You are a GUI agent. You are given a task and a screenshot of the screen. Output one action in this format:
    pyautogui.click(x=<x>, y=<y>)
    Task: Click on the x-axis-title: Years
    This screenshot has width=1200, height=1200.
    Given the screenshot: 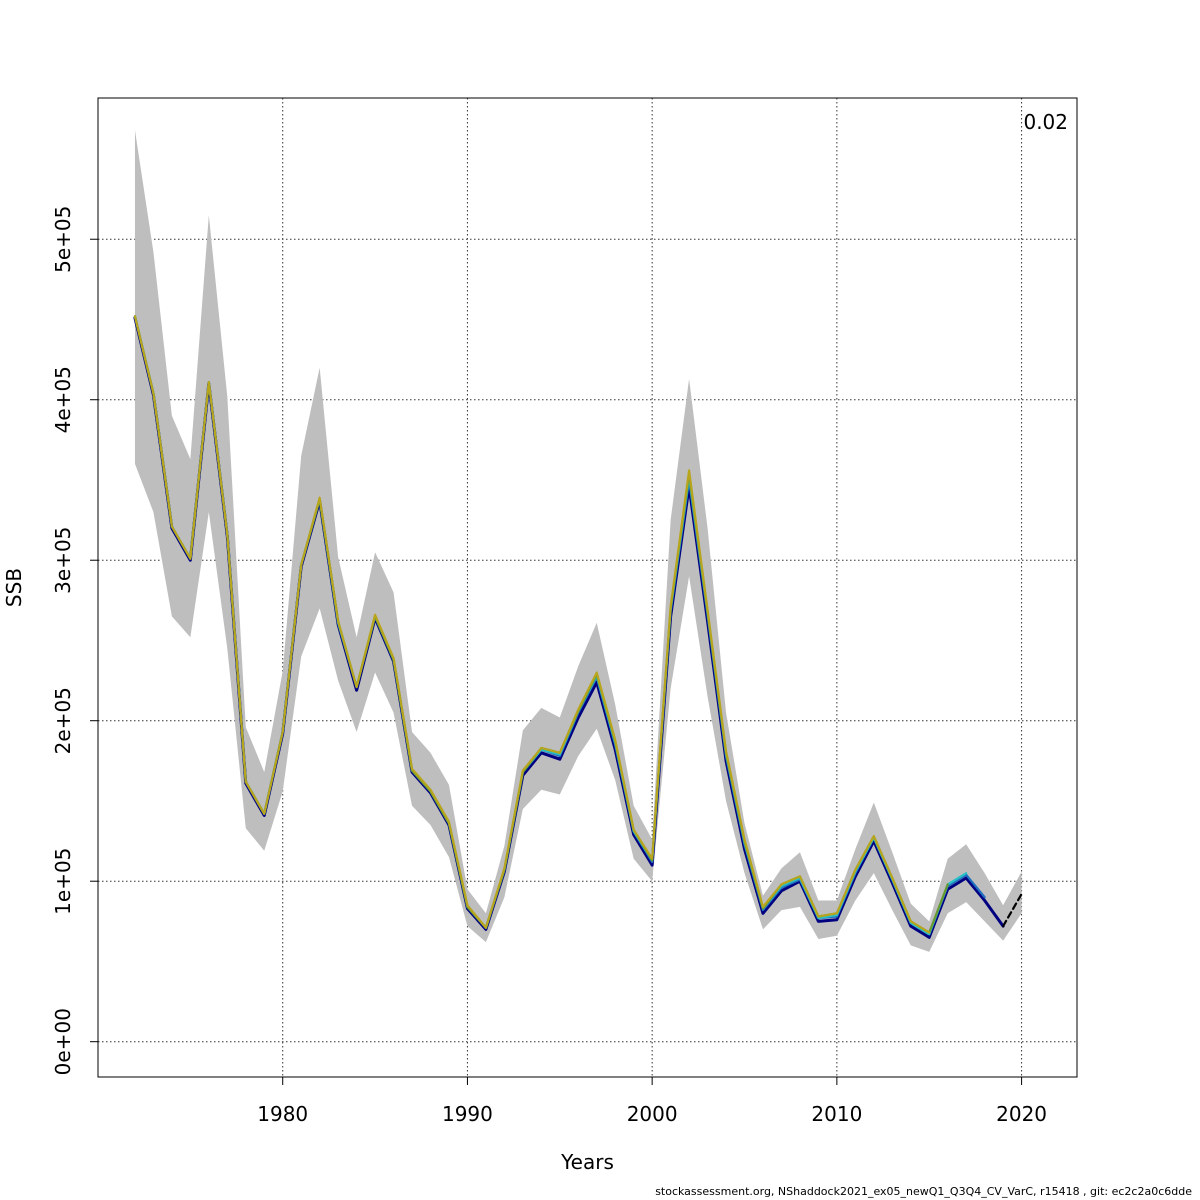 What is the action you would take?
    pyautogui.click(x=587, y=1162)
    